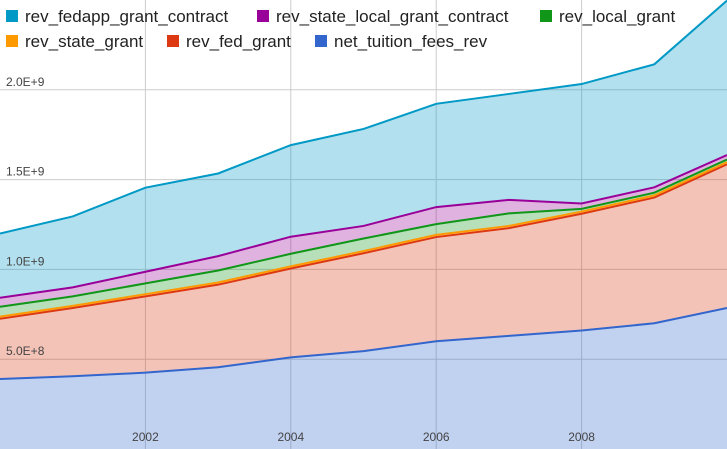  Describe the element at coordinates (321, 41) in the screenshot. I see `legend-swatch-net_tuition_fees_rev` at that location.